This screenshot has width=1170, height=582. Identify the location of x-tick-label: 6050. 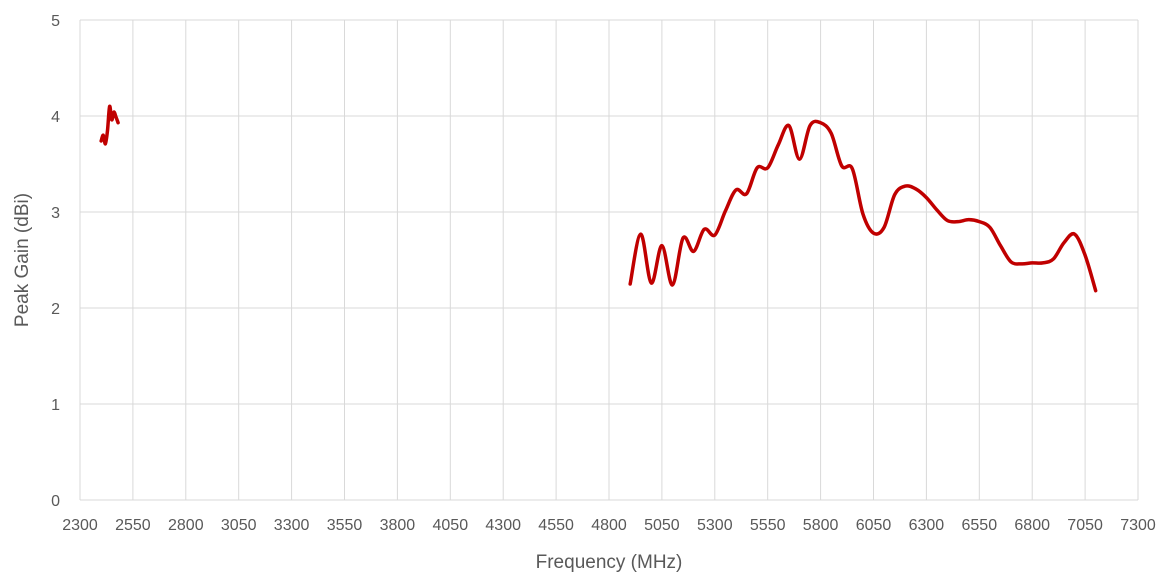
(874, 525).